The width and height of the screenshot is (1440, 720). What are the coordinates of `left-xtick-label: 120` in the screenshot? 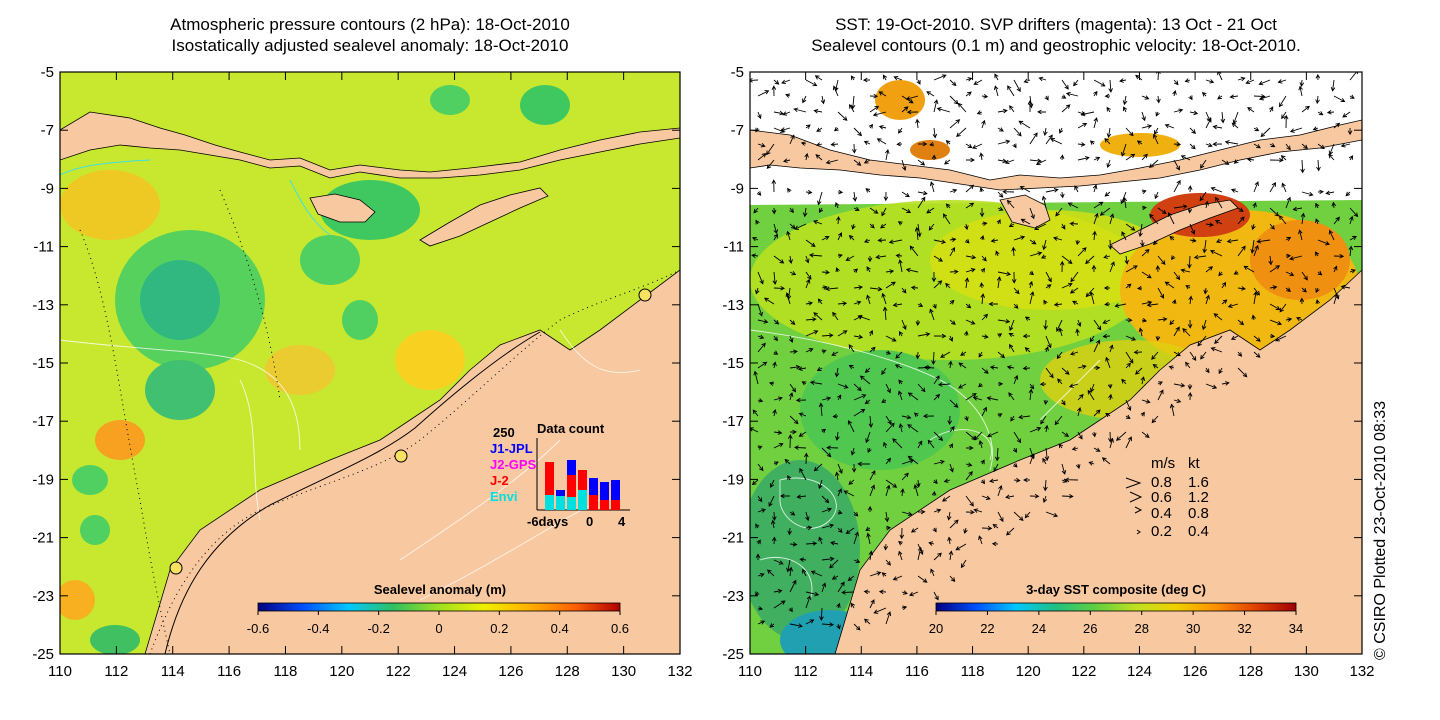 It's located at (341, 671).